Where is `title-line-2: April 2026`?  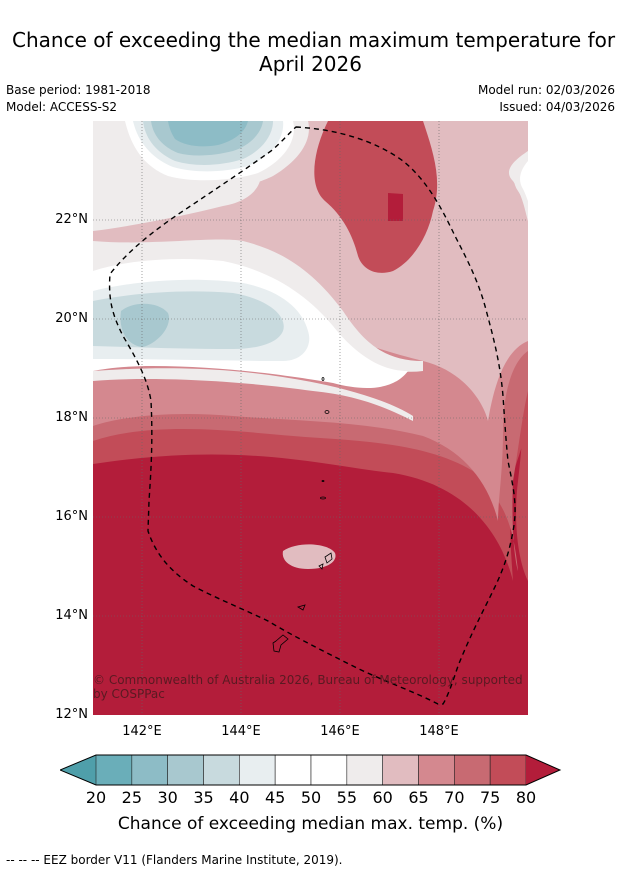
title-line-2: April 2026 is located at coordinates (310, 64).